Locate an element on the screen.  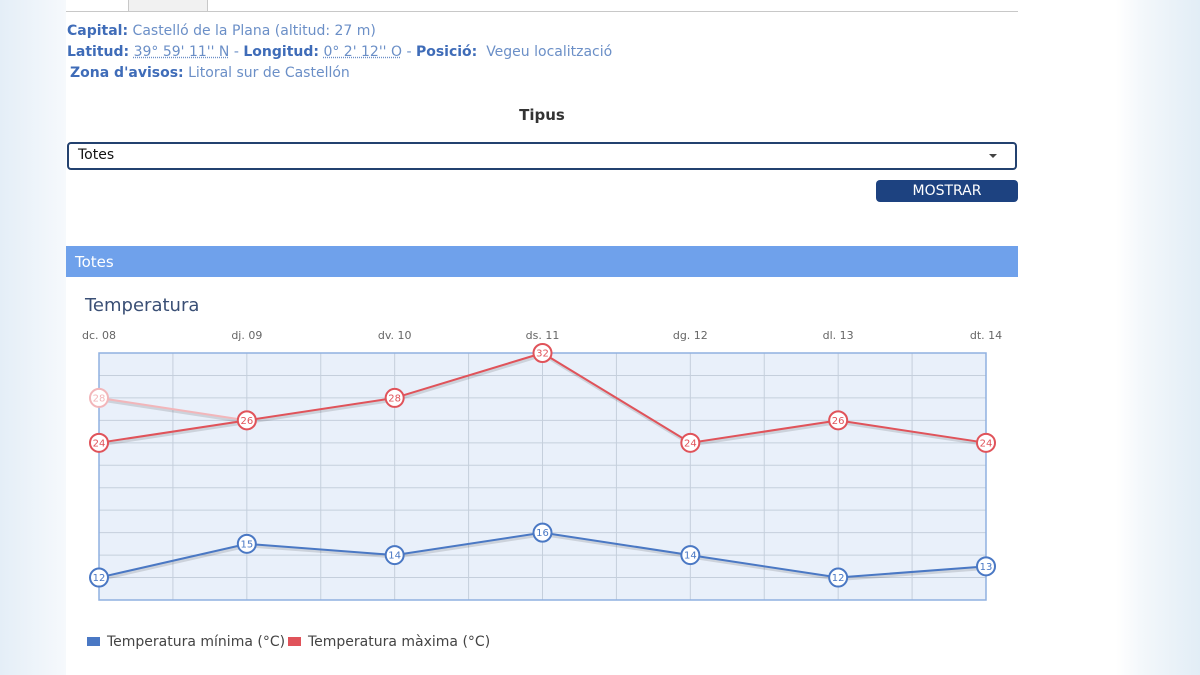
zone-line: Zona d'avisos: Litoral sur de Castellón is located at coordinates (210, 73).